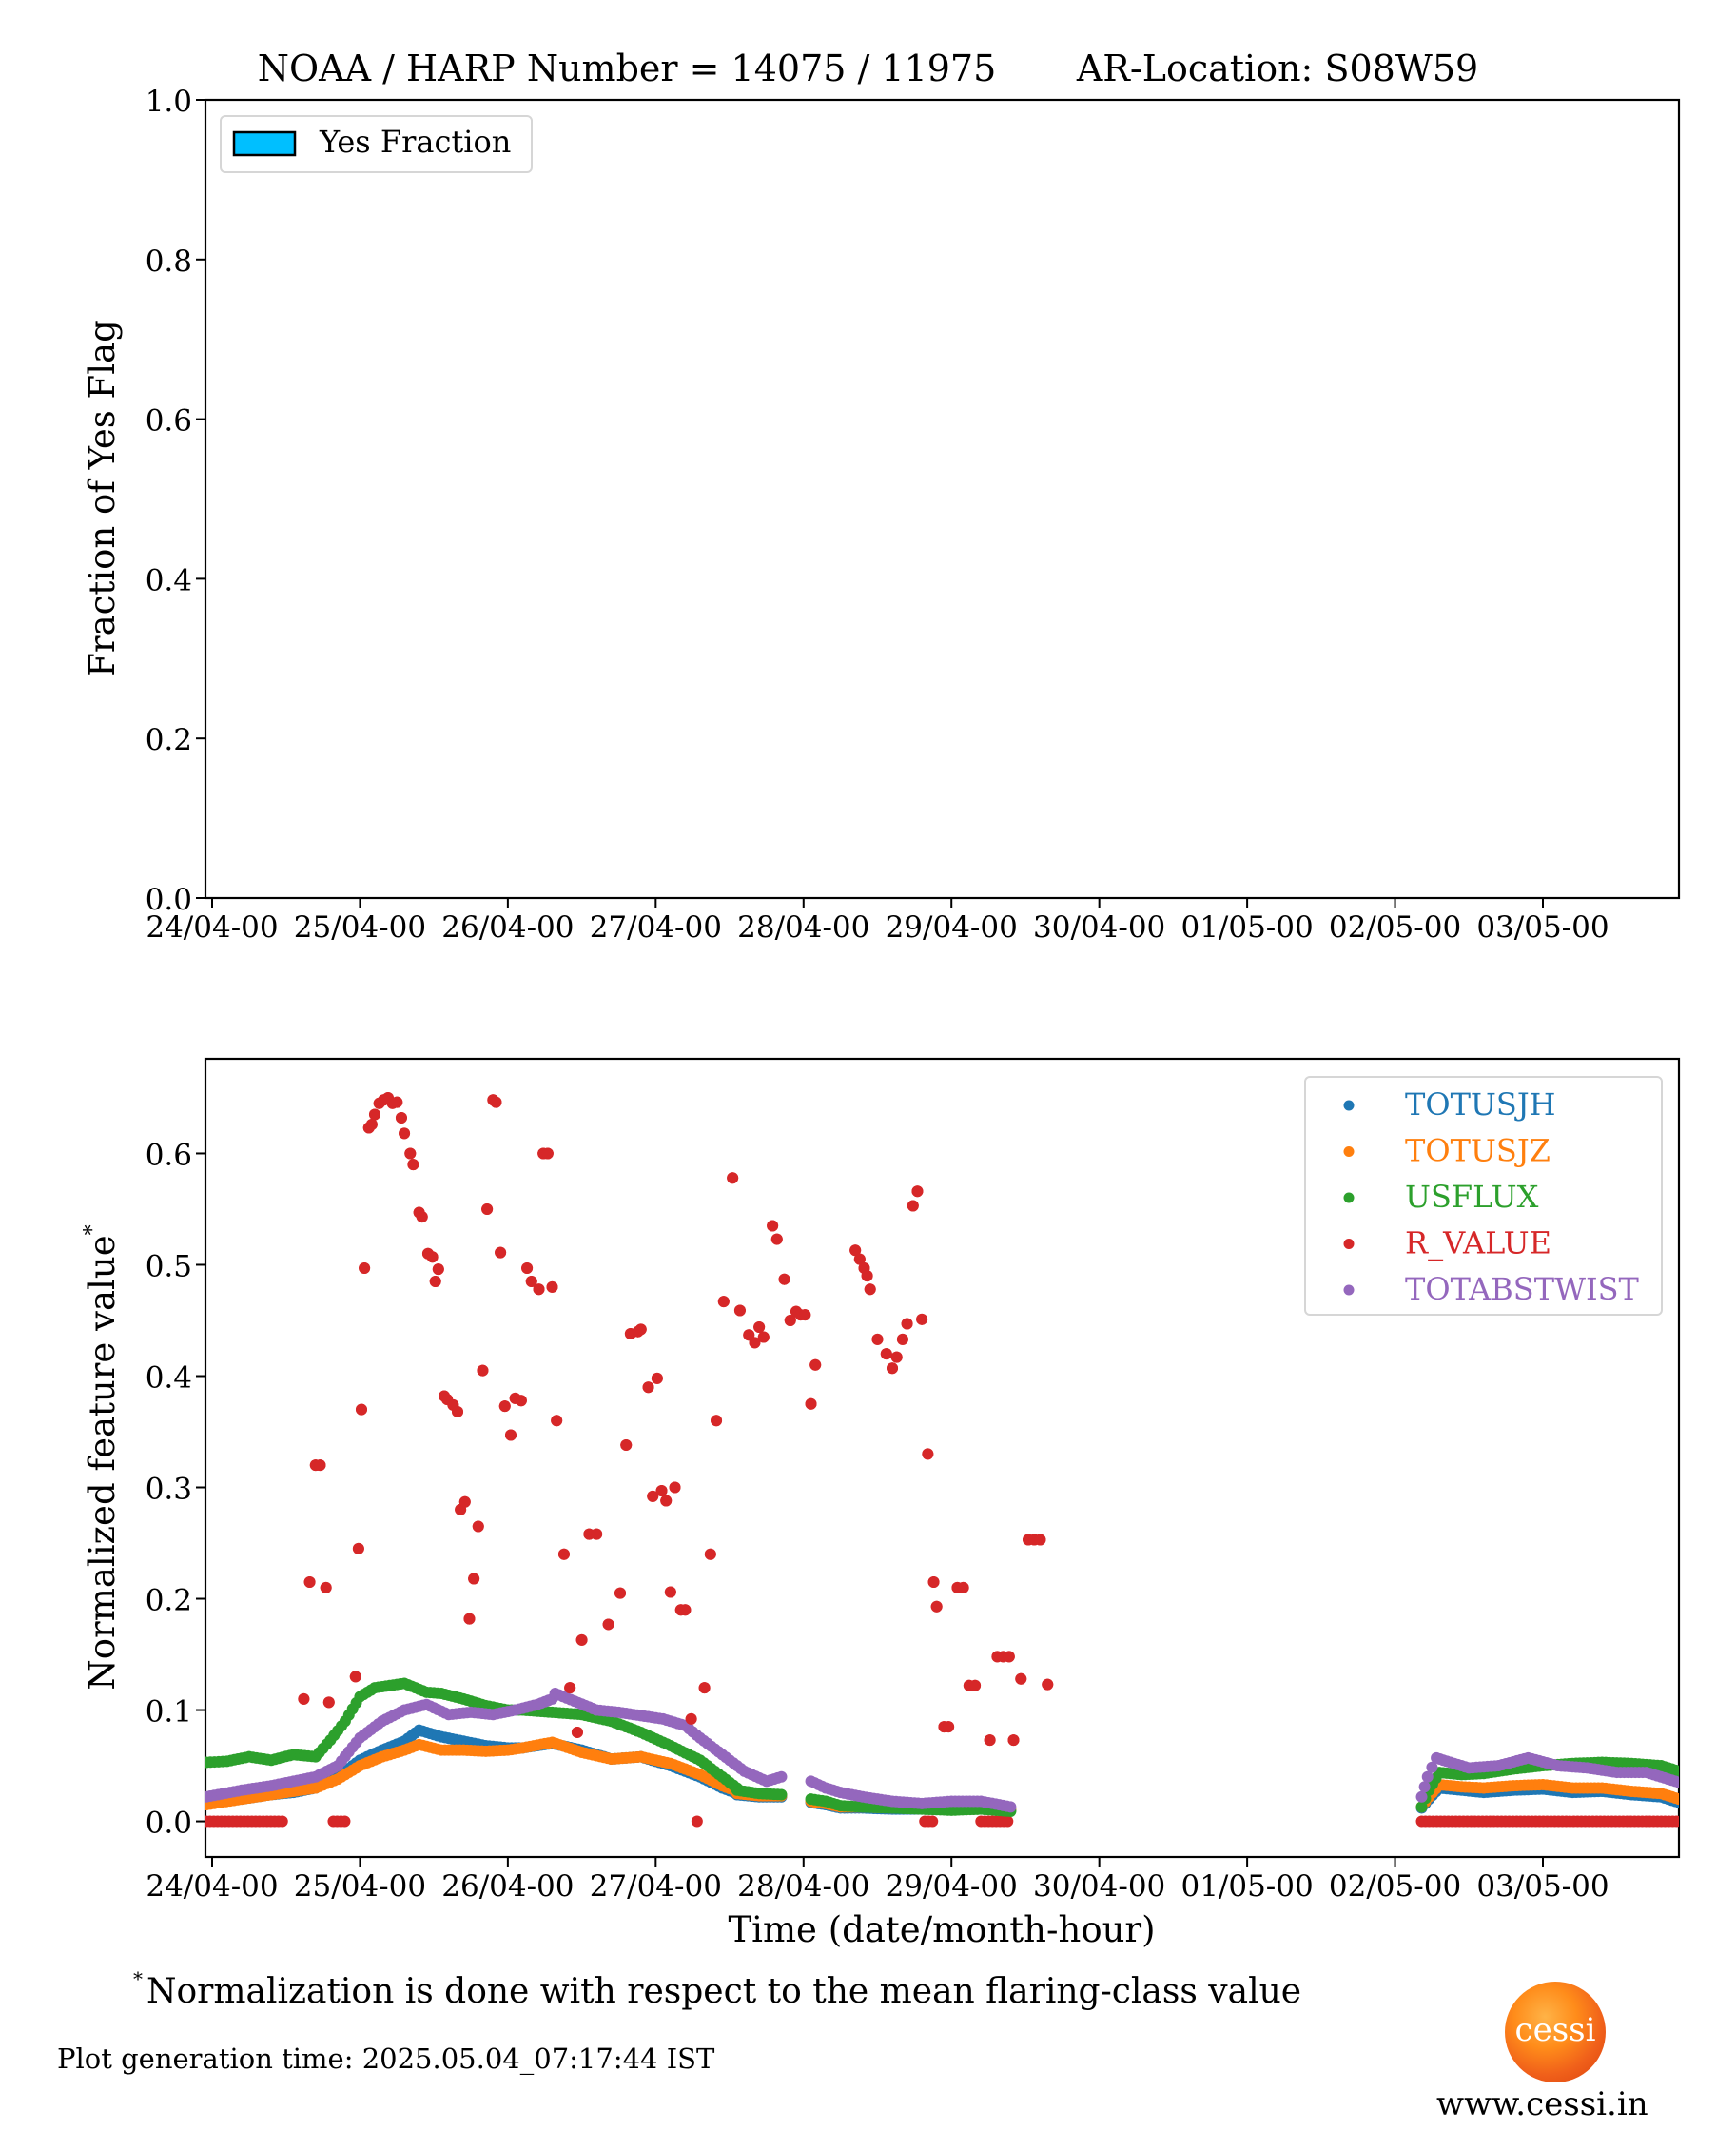  What do you see at coordinates (1542, 2104) in the screenshot?
I see `website-link: www.cessi.in` at bounding box center [1542, 2104].